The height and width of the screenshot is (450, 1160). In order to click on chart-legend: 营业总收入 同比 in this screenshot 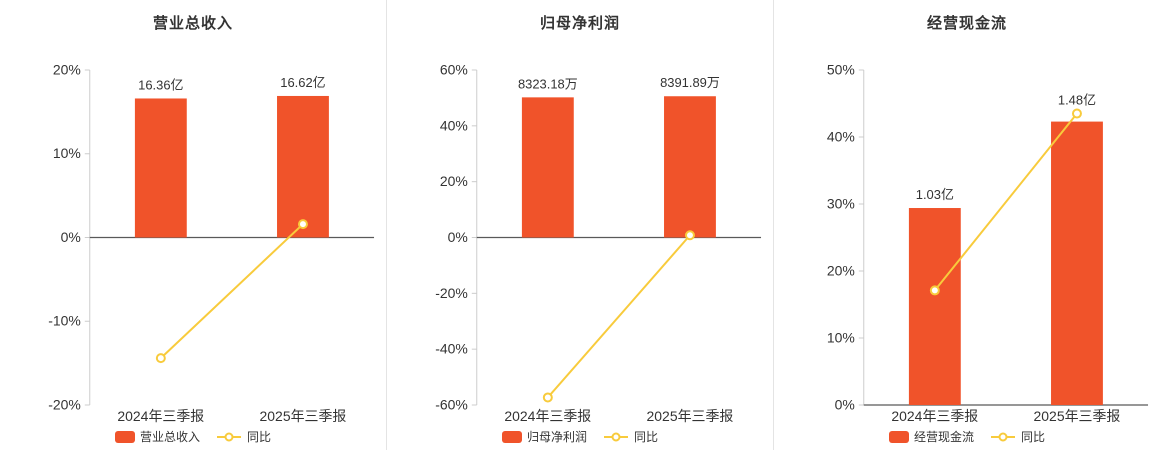, I will do `click(193, 436)`.